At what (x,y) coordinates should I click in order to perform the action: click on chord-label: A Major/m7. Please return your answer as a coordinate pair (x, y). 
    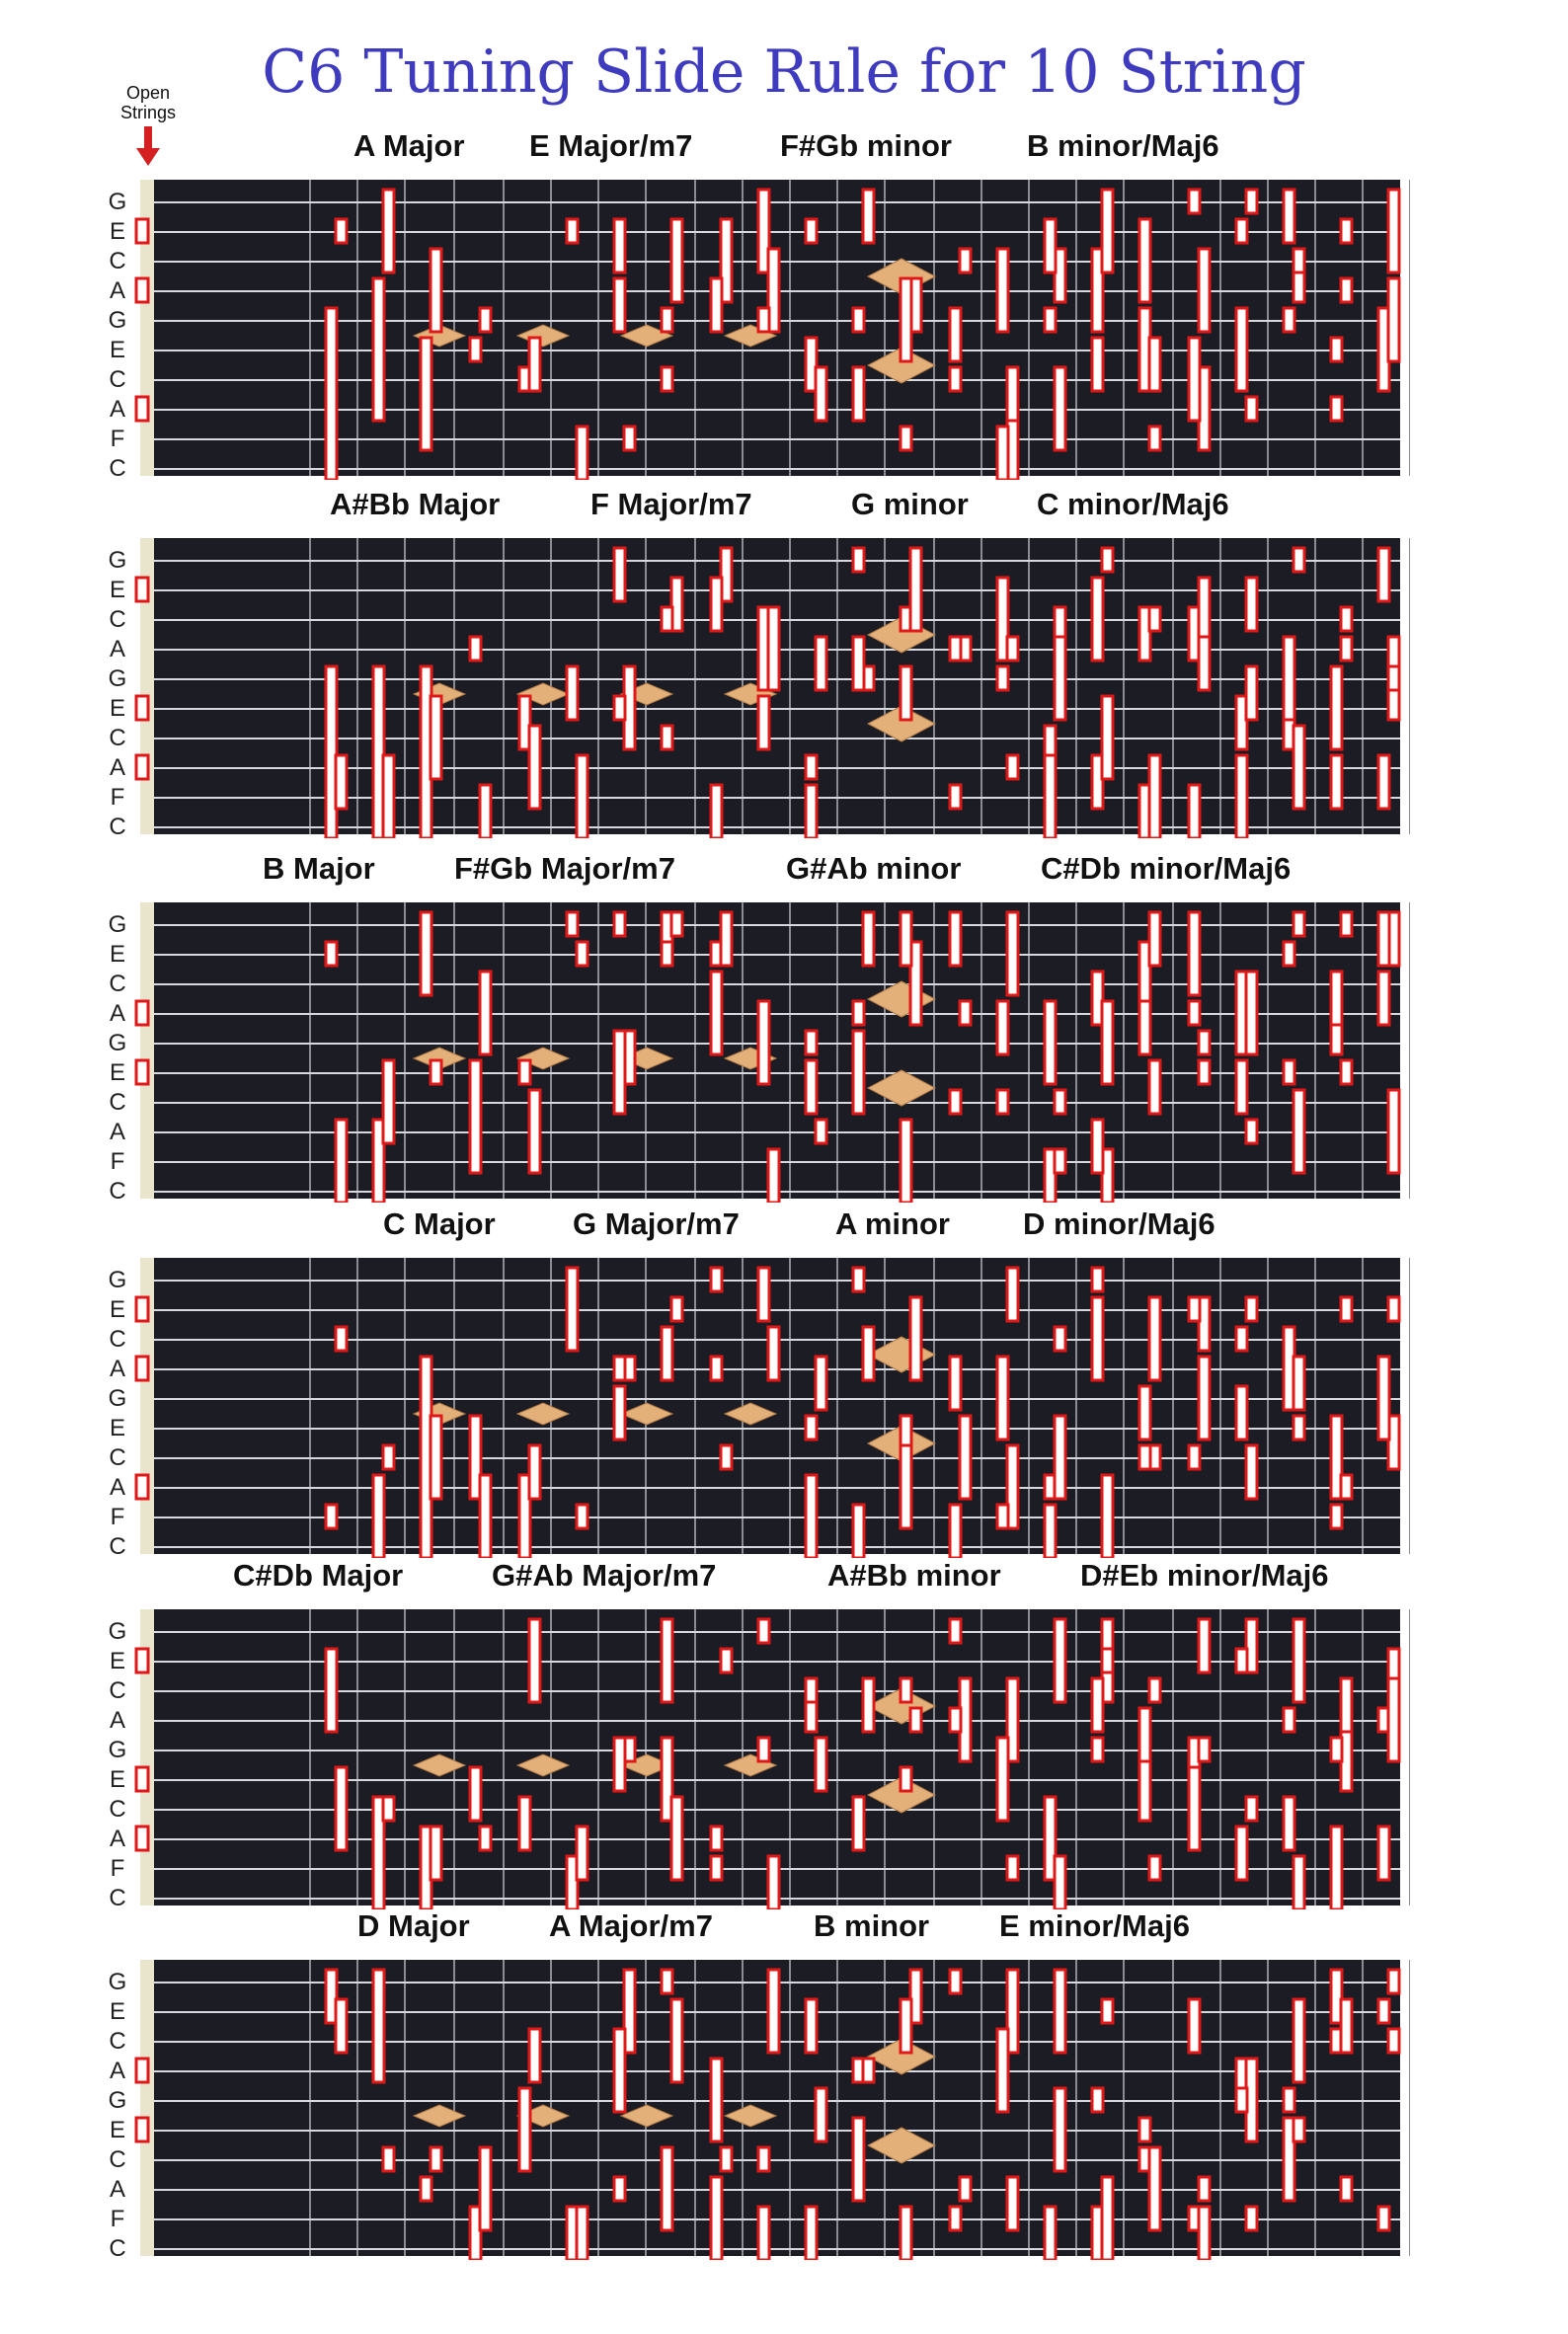
    Looking at the image, I should click on (631, 1926).